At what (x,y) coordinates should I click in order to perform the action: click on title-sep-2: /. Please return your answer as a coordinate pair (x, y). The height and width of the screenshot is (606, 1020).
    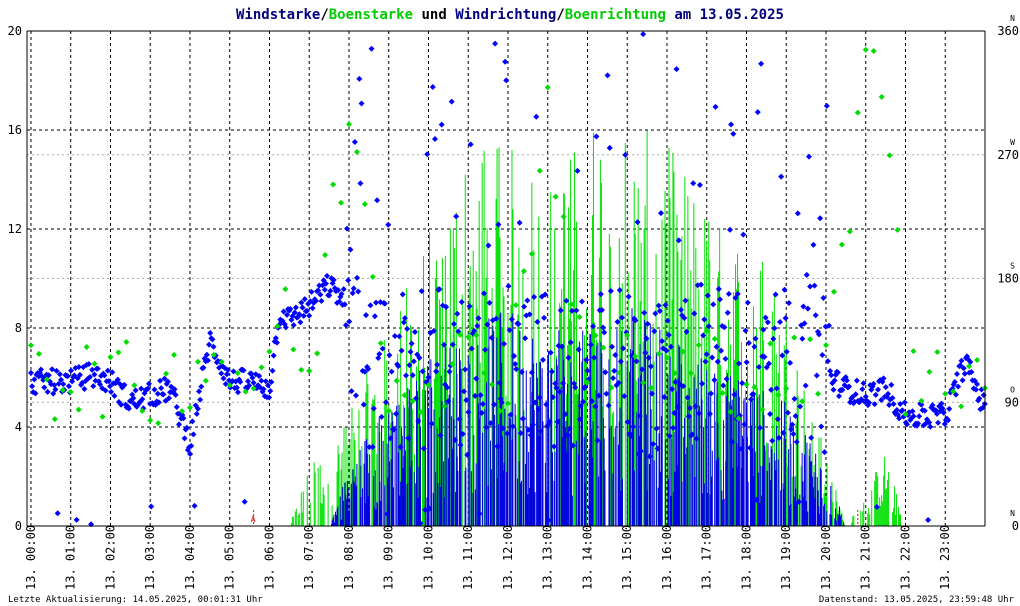
    Looking at the image, I should click on (560, 15).